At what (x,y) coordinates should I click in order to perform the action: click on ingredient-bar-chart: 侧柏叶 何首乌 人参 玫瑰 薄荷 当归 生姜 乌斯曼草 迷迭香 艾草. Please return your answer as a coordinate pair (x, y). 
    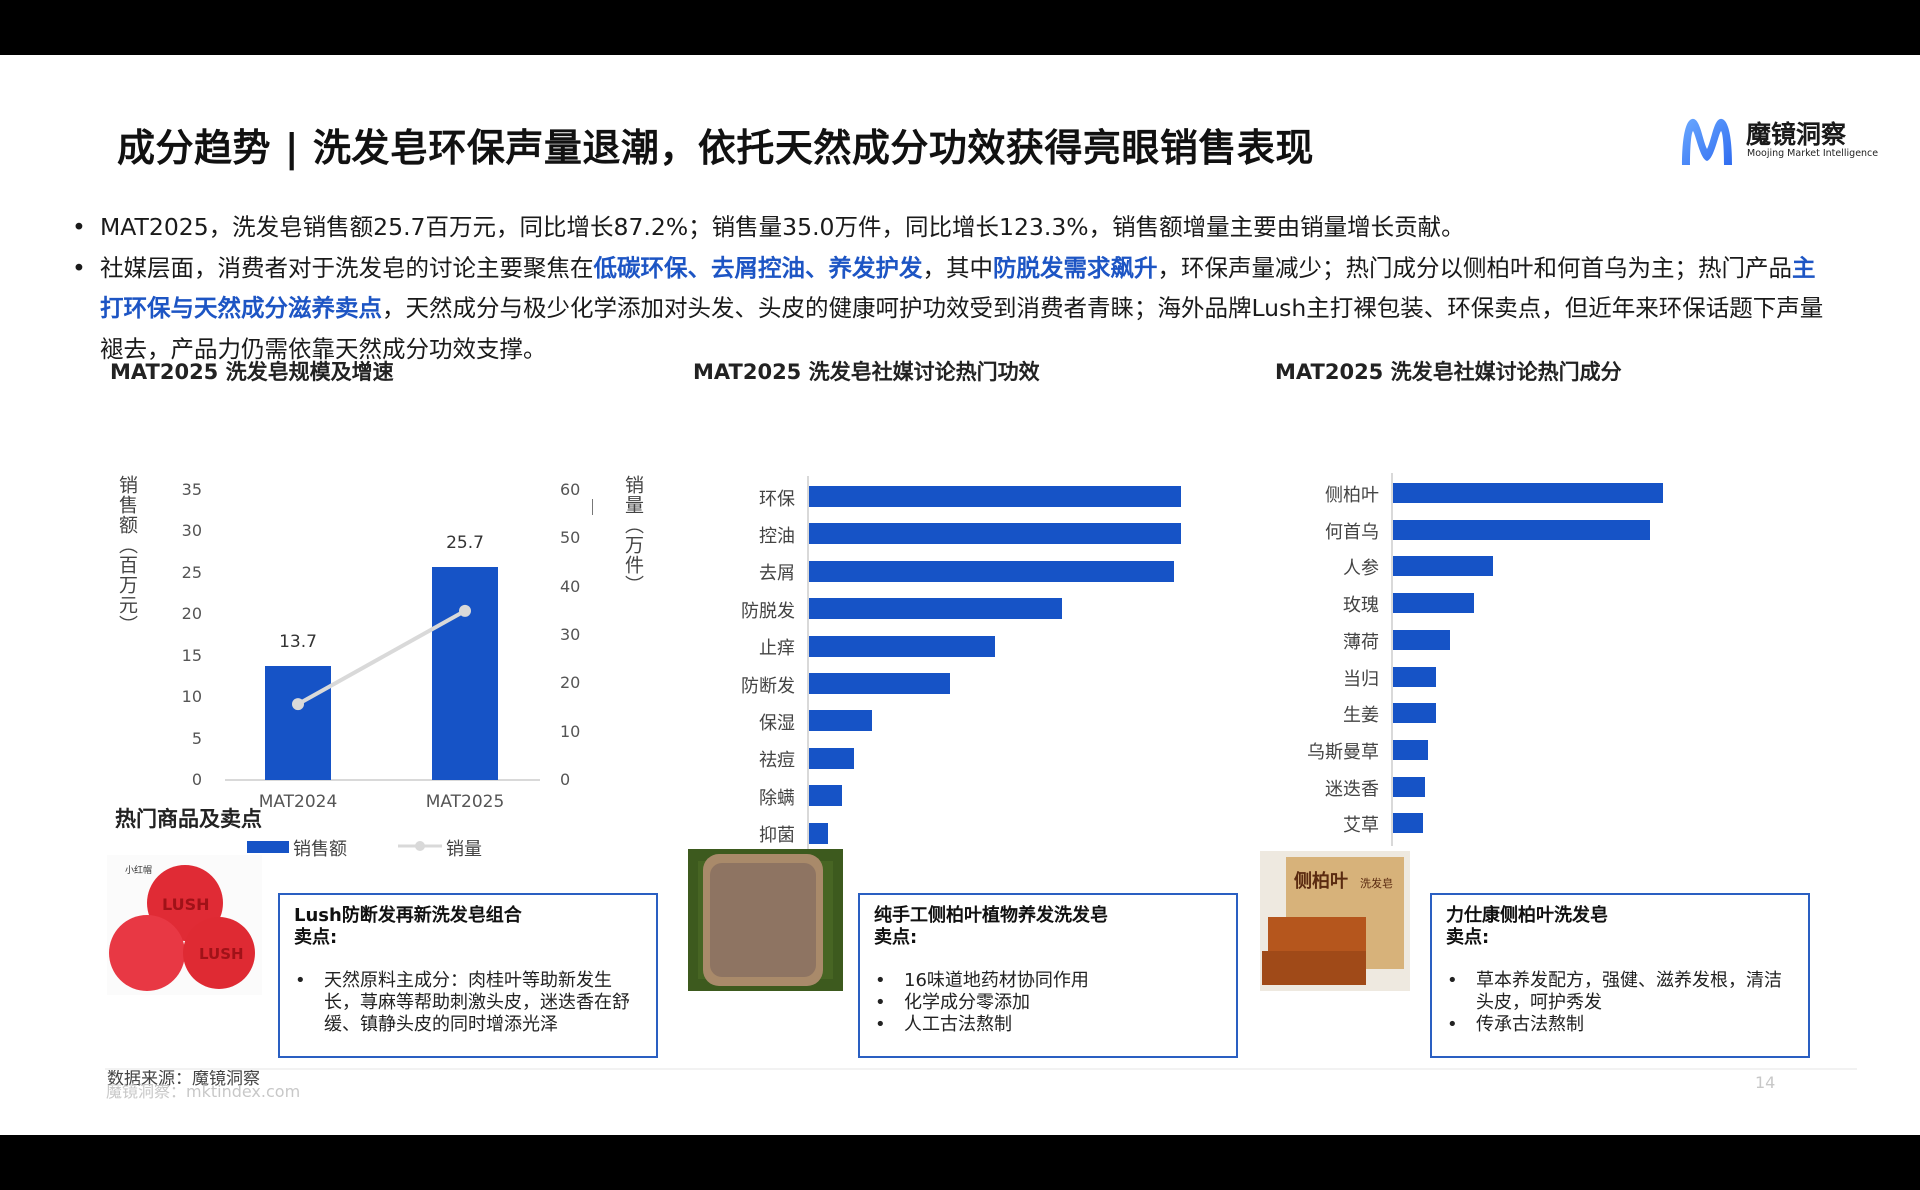
    Looking at the image, I should click on (1490, 633).